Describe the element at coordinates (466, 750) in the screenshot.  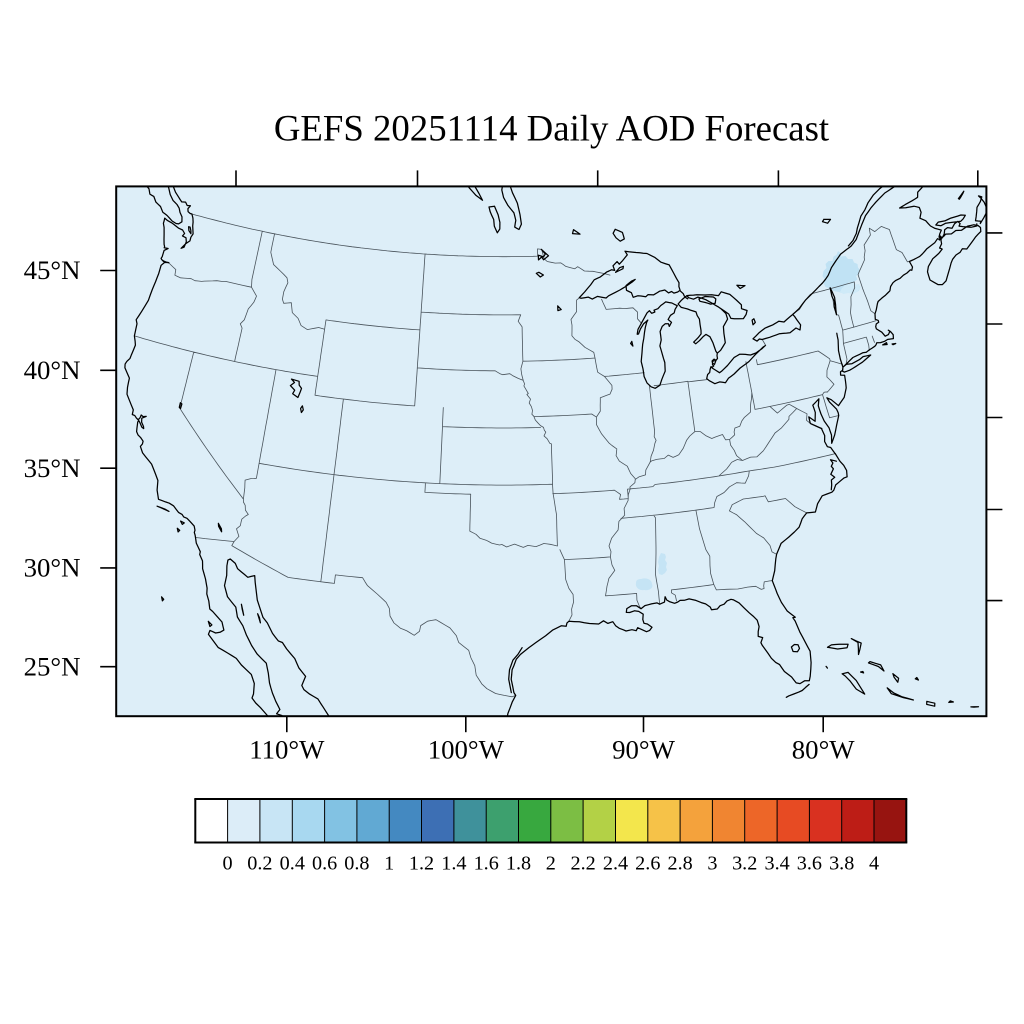
I see `svg-text: 100°W` at that location.